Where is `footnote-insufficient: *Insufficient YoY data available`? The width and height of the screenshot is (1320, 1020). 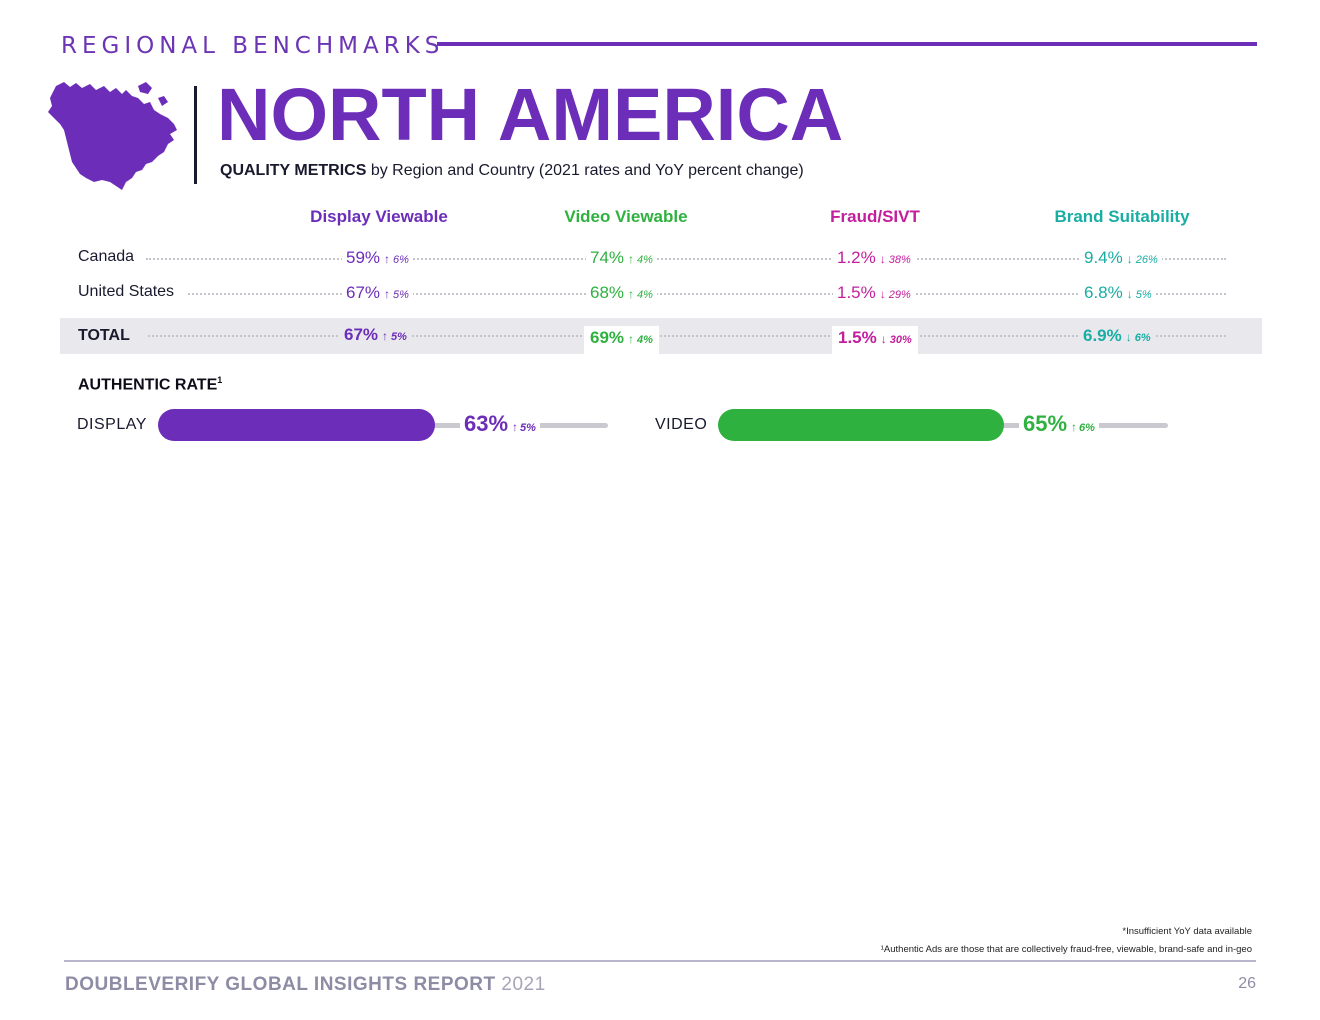 footnote-insufficient: *Insufficient YoY data available is located at coordinates (1187, 931).